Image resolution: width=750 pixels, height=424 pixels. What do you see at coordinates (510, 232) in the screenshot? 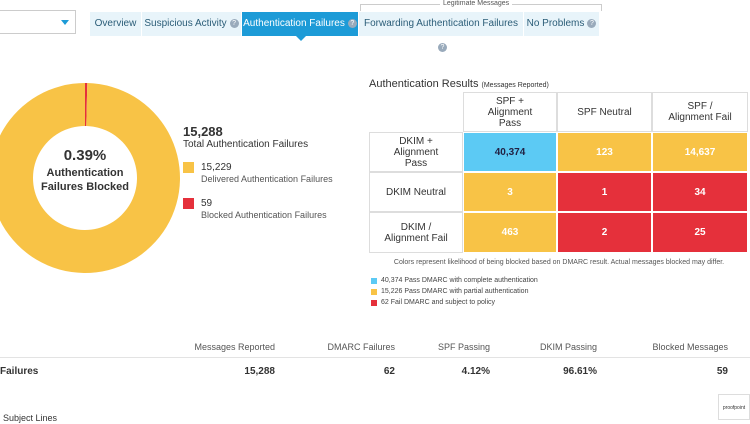
I see `matrix-cell: 463` at bounding box center [510, 232].